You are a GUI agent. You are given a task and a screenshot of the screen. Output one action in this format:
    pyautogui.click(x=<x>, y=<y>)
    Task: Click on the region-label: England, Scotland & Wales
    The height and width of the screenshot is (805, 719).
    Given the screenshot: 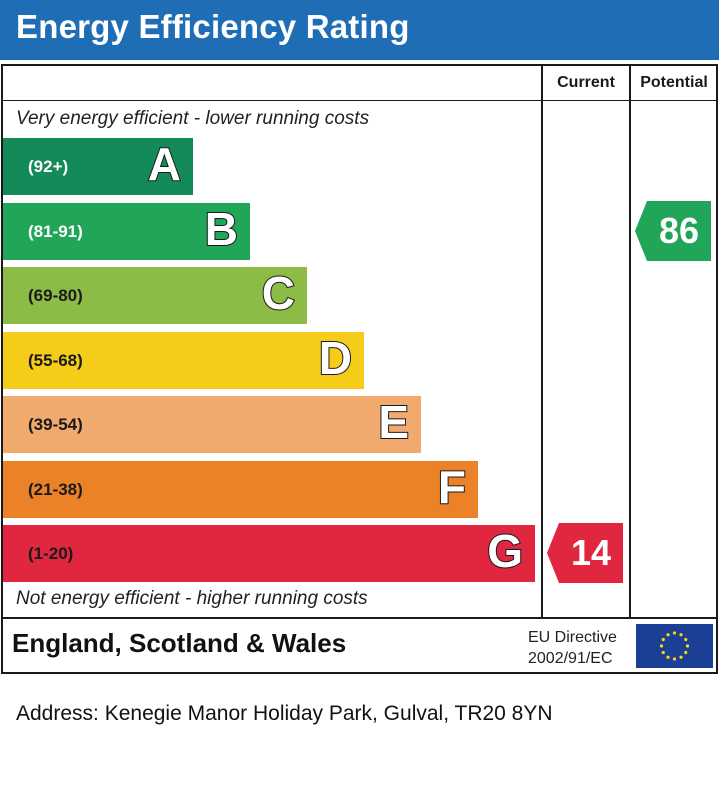 What is the action you would take?
    pyautogui.click(x=179, y=643)
    